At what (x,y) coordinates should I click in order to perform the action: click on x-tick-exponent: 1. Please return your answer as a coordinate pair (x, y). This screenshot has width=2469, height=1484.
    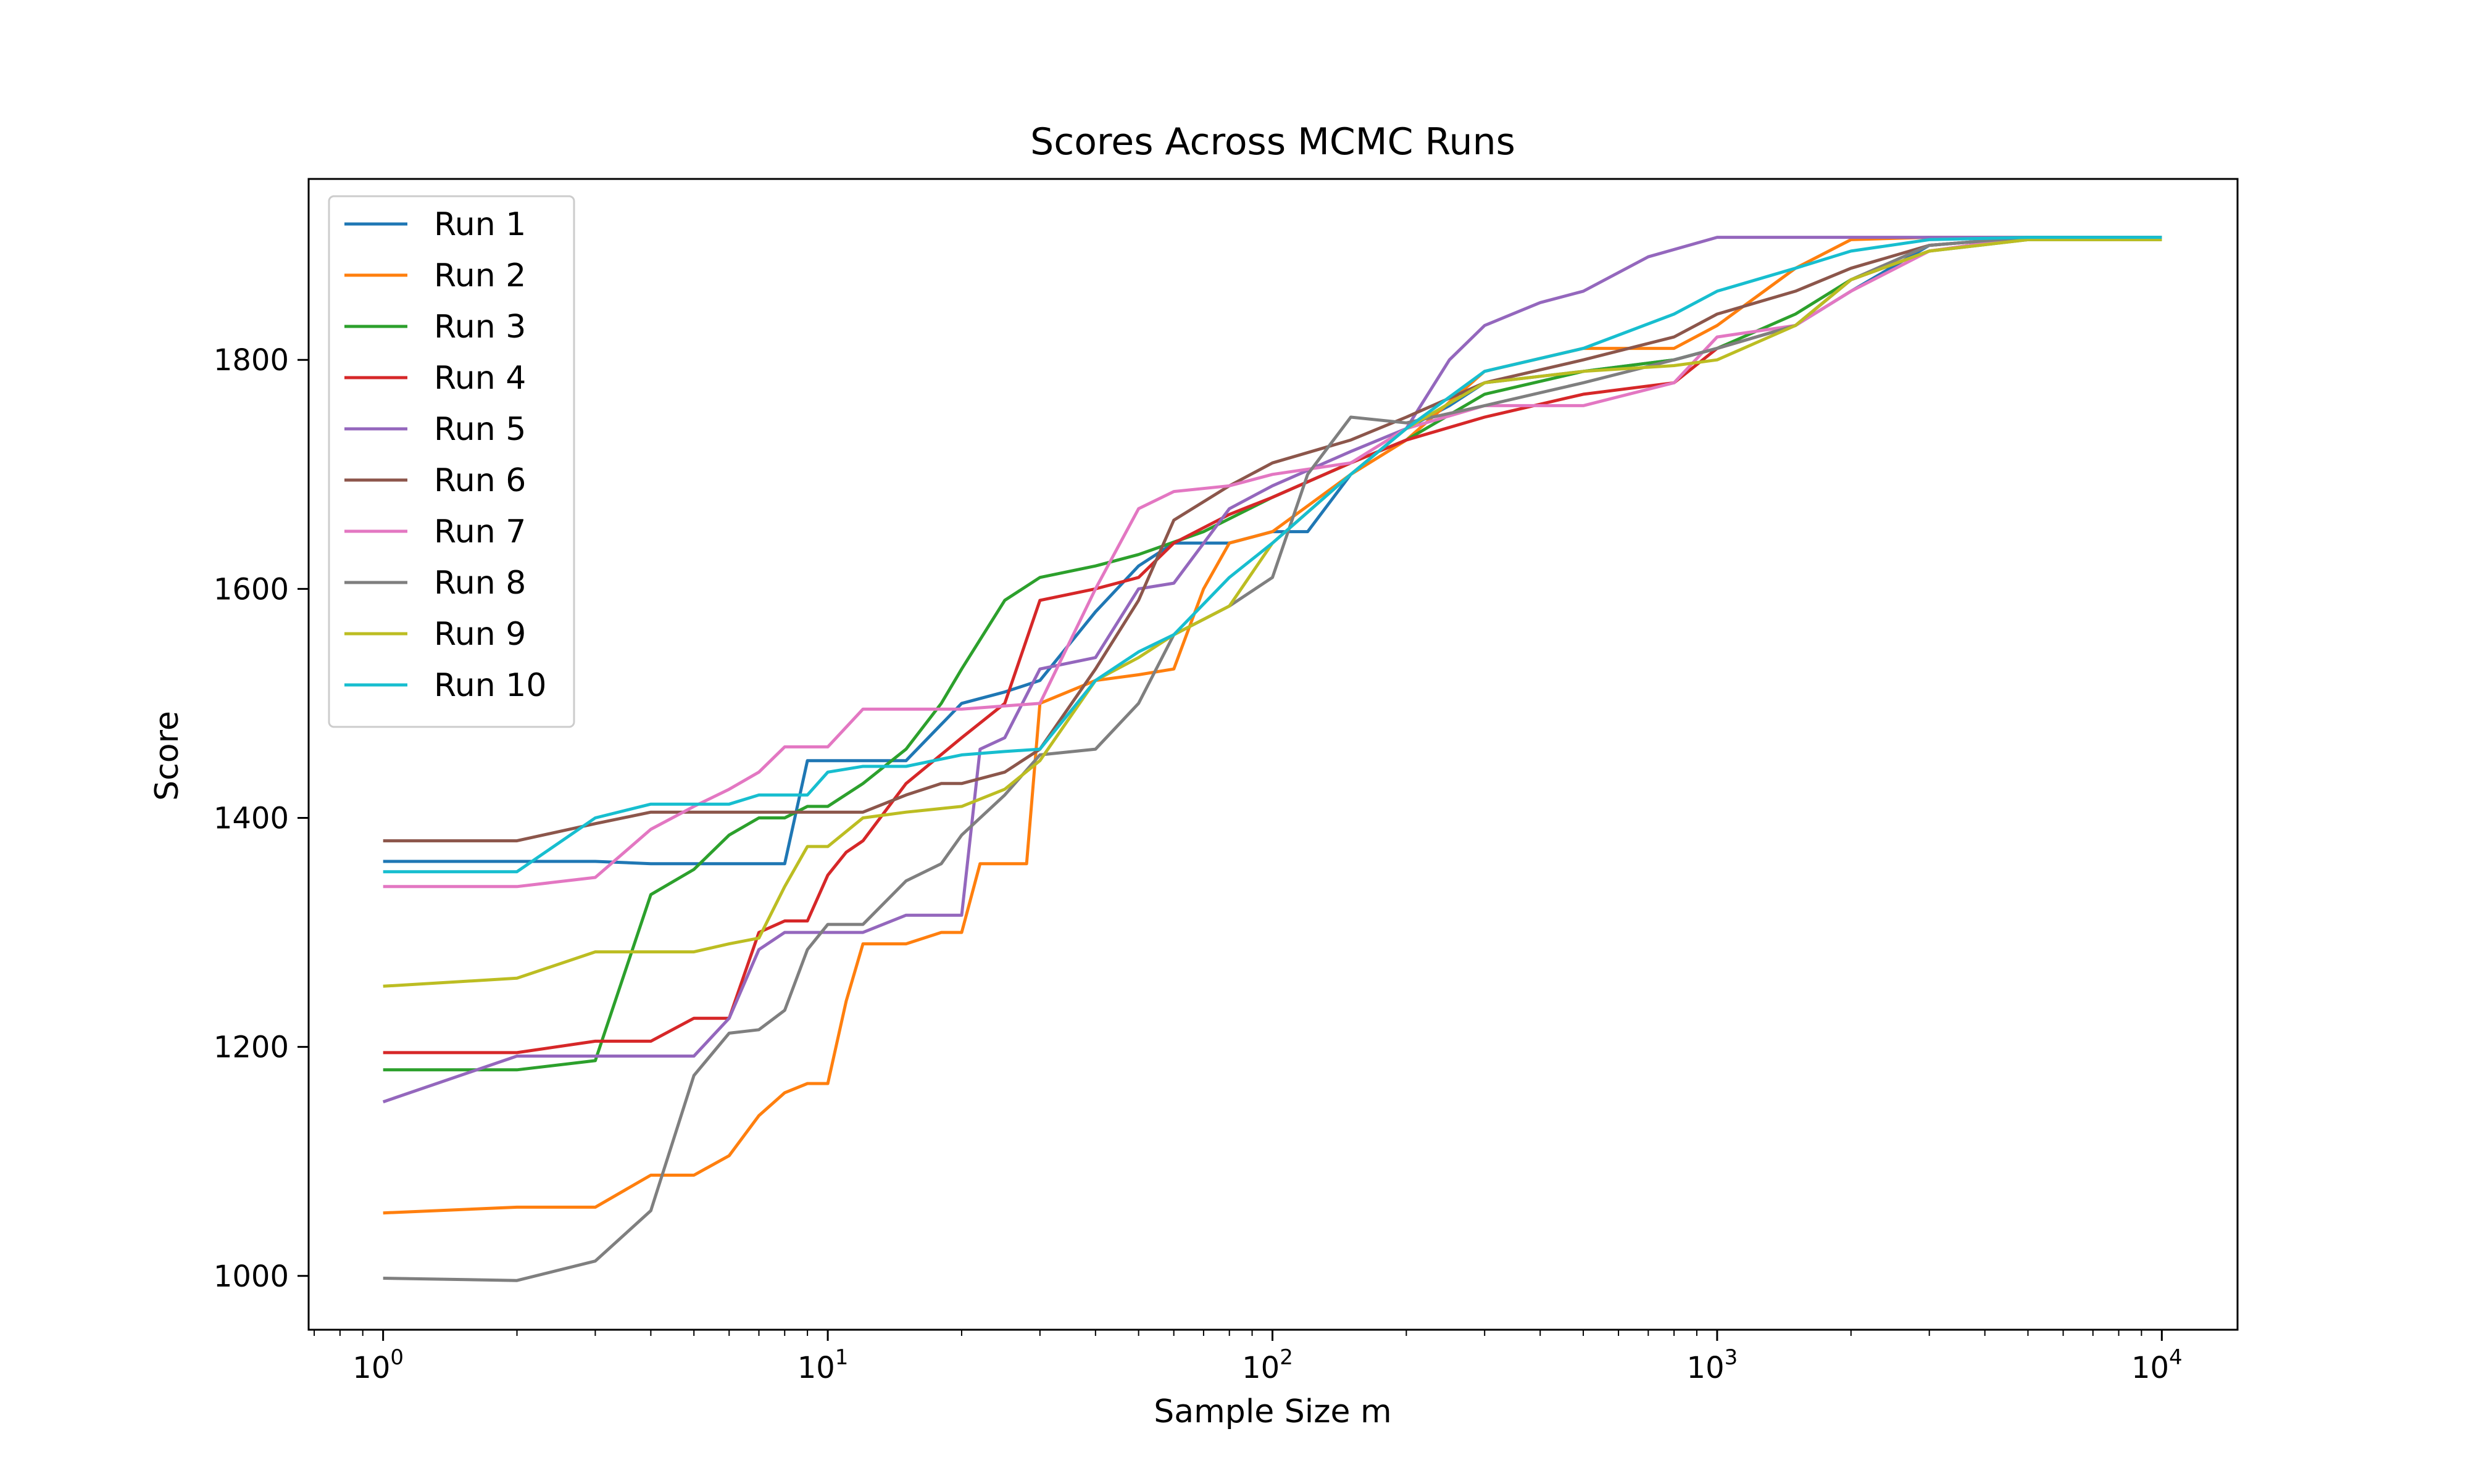
    Looking at the image, I should click on (842, 1357).